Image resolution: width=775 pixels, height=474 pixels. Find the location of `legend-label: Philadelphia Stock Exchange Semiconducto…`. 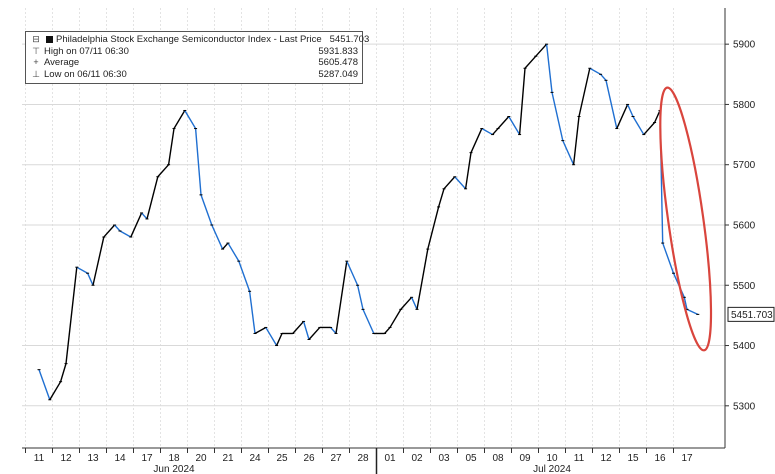

legend-label: Philadelphia Stock Exchange Semiconducto… is located at coordinates (189, 39).